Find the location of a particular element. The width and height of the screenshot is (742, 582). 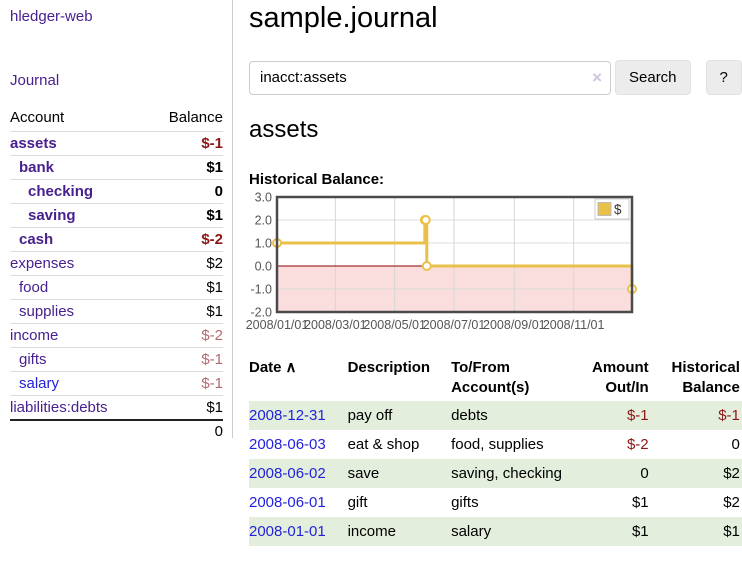

account-link: expenses is located at coordinates (42, 263).